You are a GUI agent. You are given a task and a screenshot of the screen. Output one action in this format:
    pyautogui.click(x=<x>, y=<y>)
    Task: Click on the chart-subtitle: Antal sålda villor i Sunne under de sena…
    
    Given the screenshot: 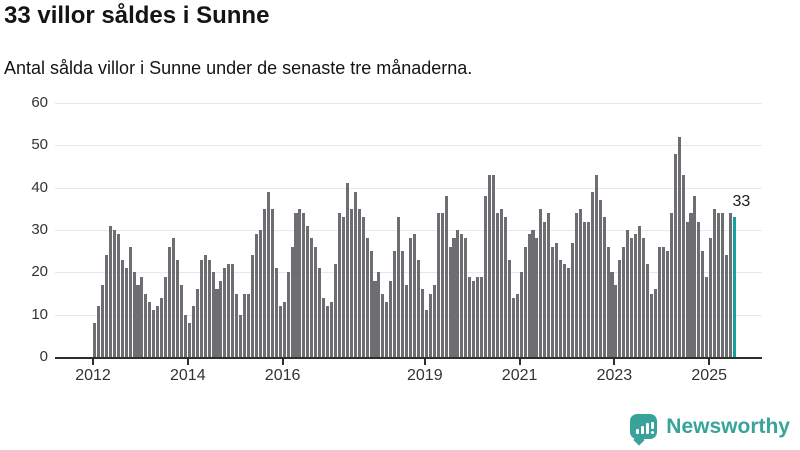 What is the action you would take?
    pyautogui.click(x=238, y=68)
    